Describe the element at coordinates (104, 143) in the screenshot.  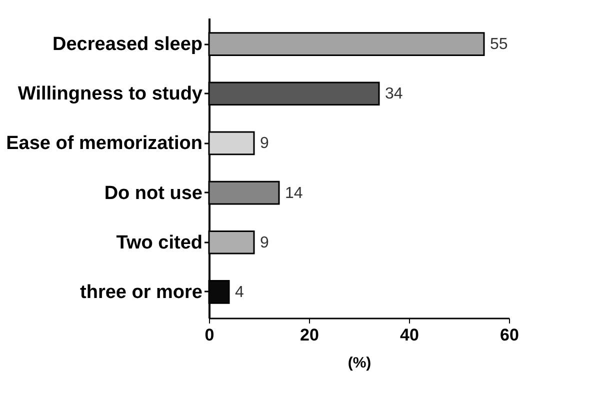
I see `y-tick-label: Ease of memorization` at that location.